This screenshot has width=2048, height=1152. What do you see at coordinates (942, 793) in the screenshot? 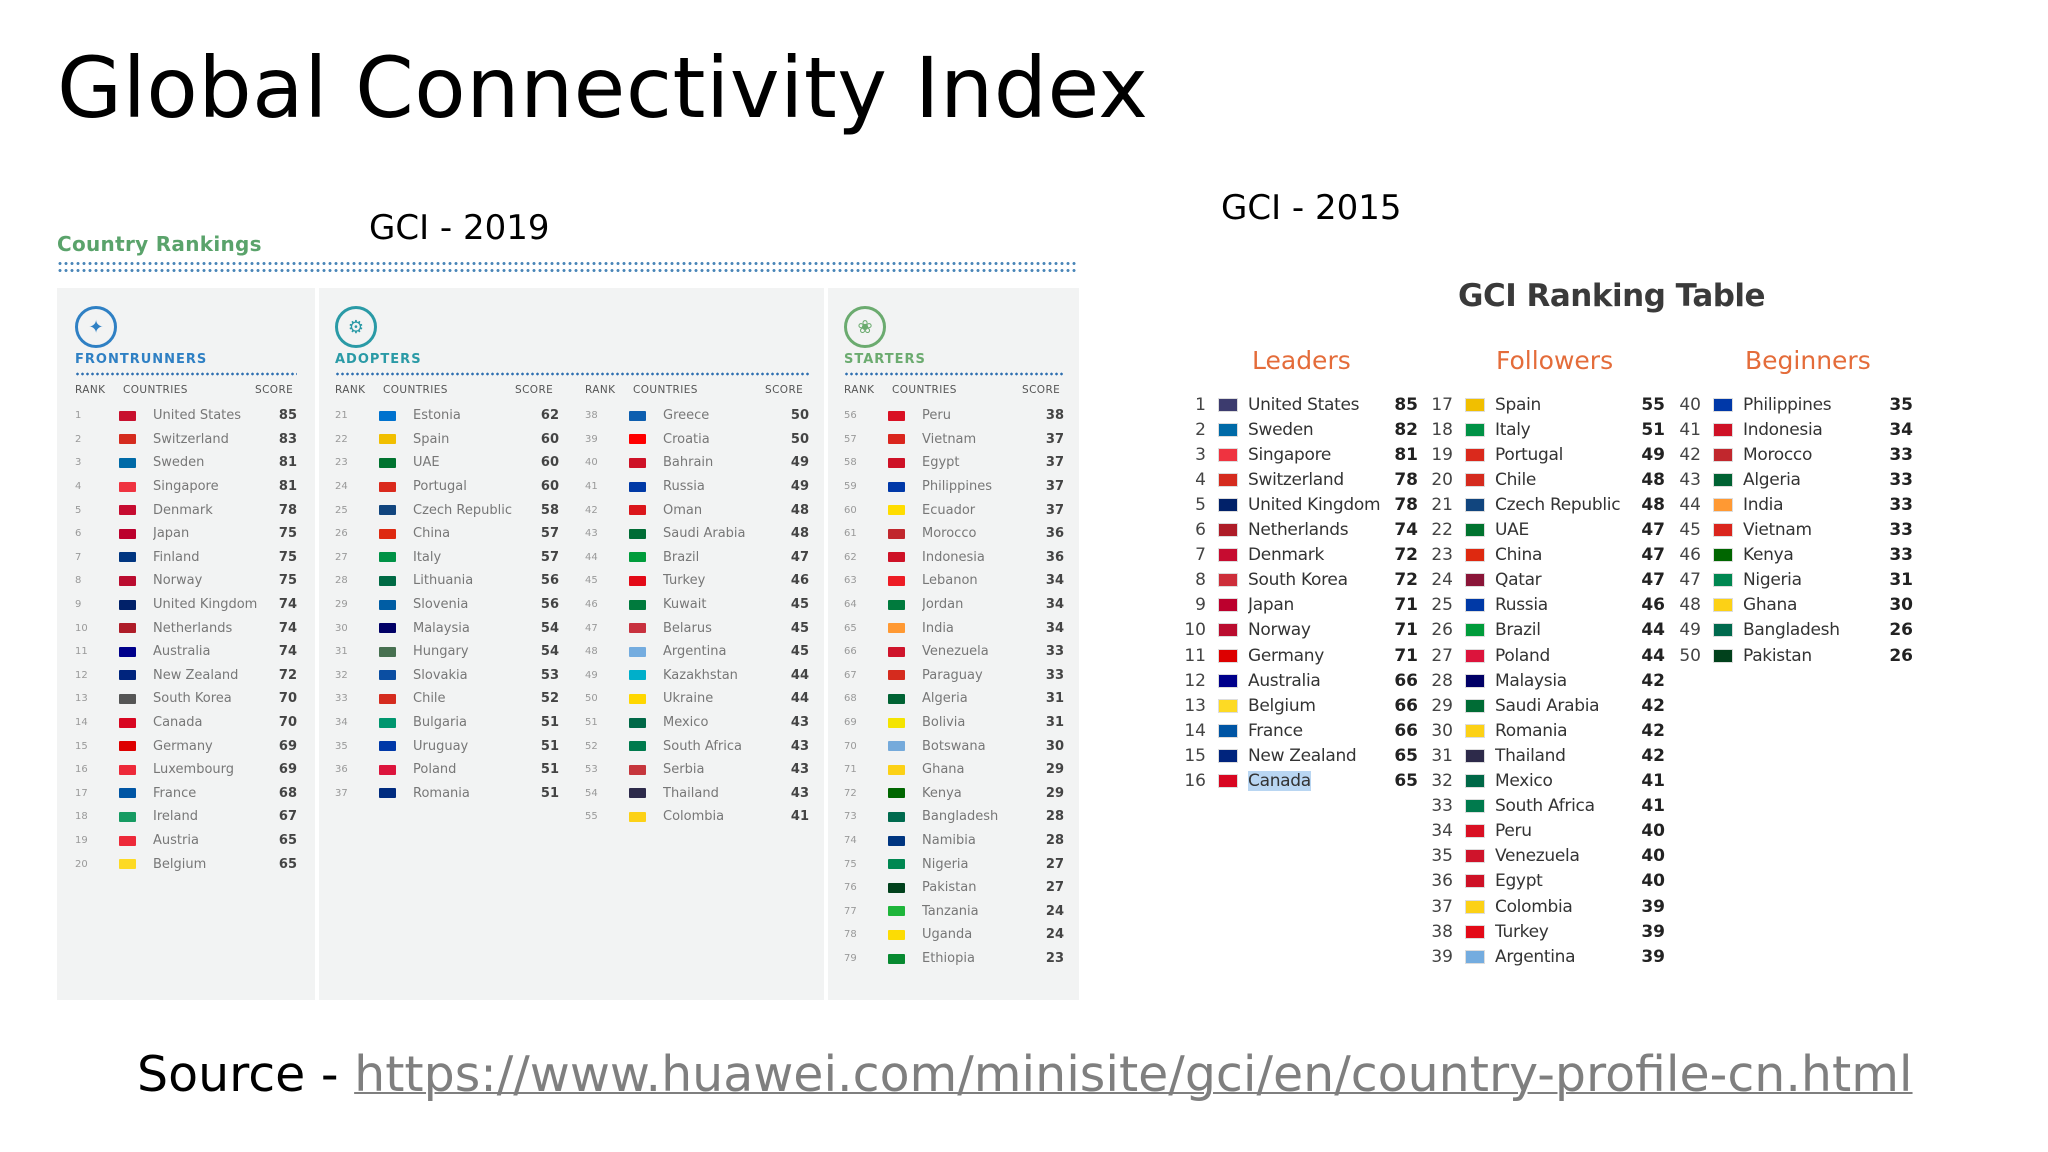
I see `country-cell: Kenya` at bounding box center [942, 793].